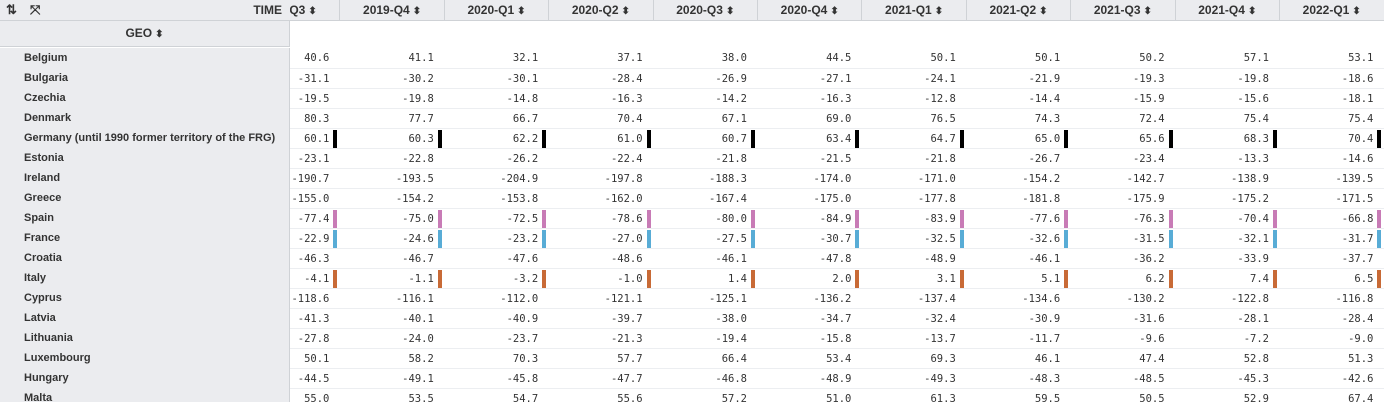 The width and height of the screenshot is (1384, 408). What do you see at coordinates (731, 79) in the screenshot?
I see `table-cell: -26.9` at bounding box center [731, 79].